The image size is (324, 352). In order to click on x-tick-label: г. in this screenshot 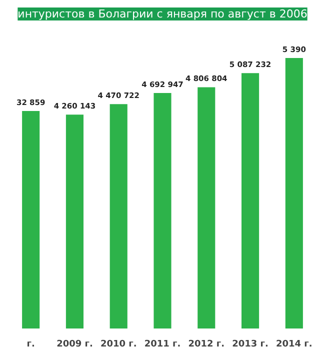, I will do `click(30, 345)`.